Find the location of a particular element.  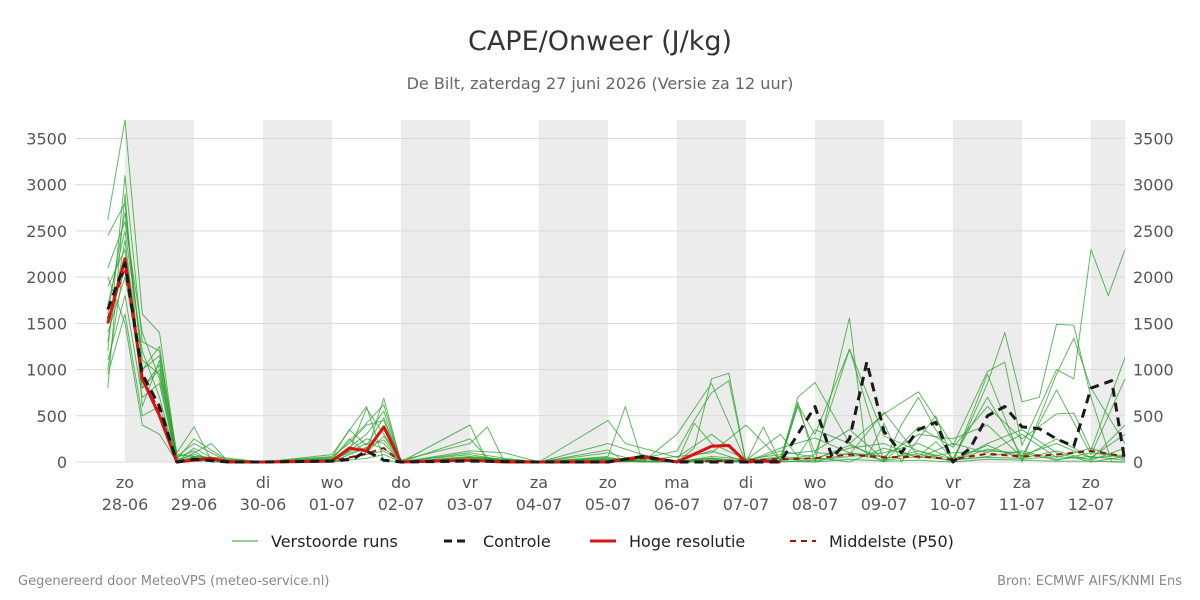

x-tick-date-0: 28-06 is located at coordinates (125, 504).